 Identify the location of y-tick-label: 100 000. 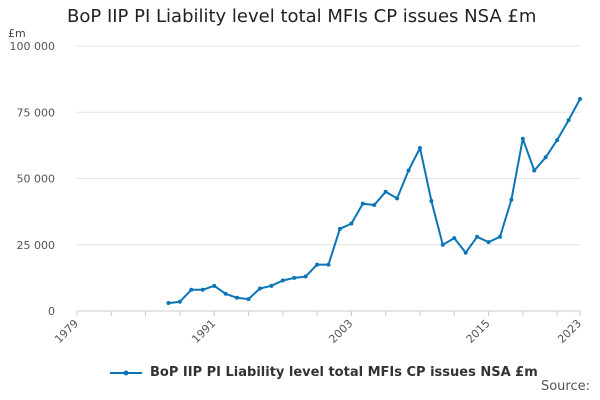
(33, 46).